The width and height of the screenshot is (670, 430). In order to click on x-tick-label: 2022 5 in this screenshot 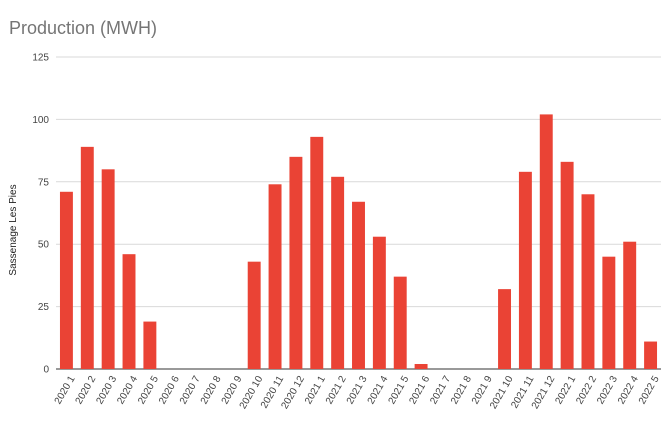, I will do `click(649, 390)`.